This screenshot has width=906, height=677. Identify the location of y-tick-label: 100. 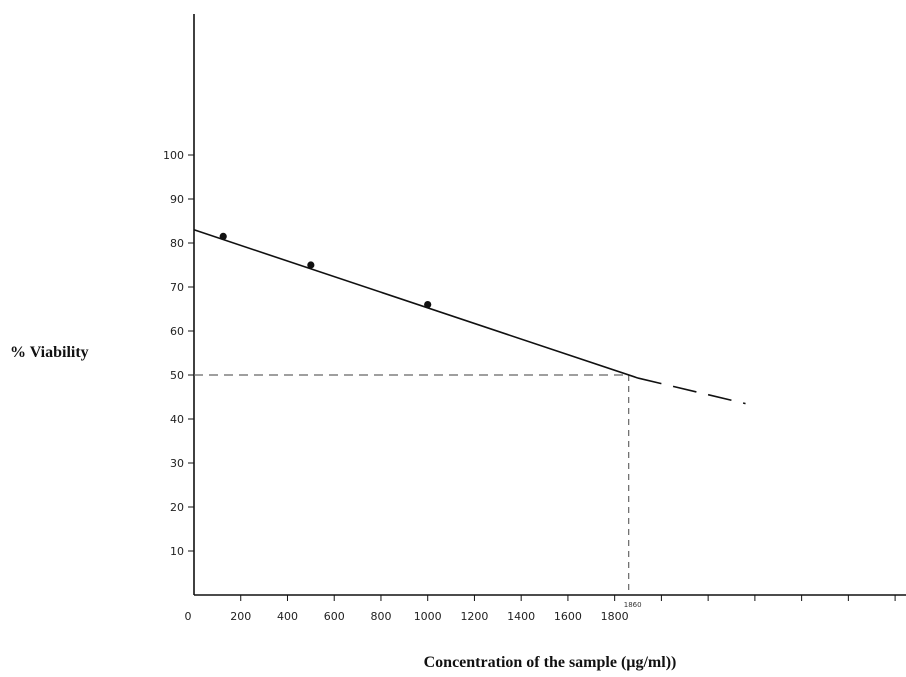
(173, 155).